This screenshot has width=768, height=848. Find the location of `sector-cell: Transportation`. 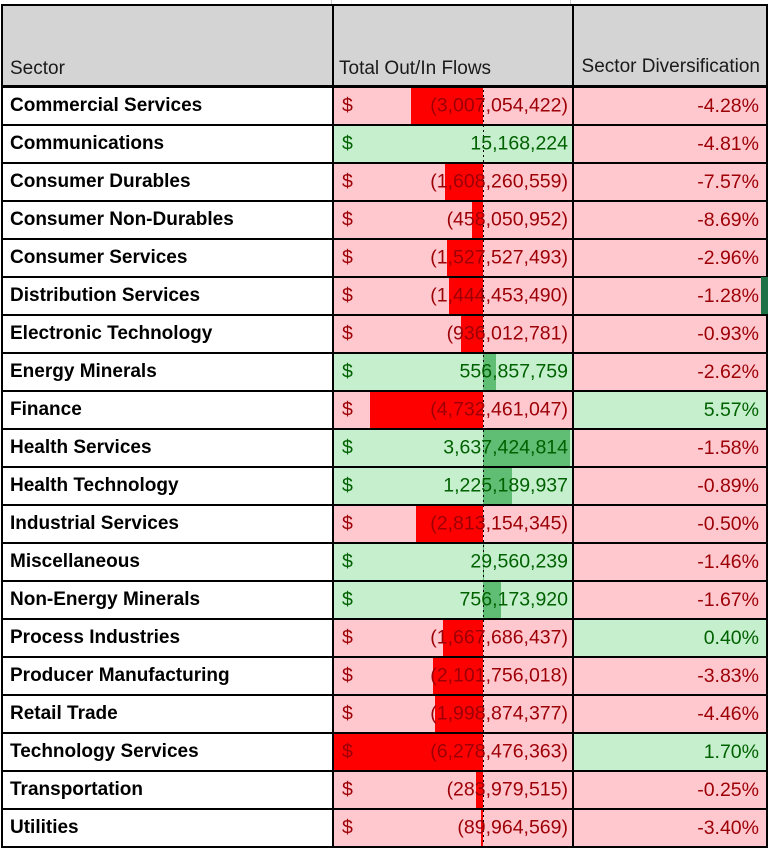

sector-cell: Transportation is located at coordinates (167, 790).